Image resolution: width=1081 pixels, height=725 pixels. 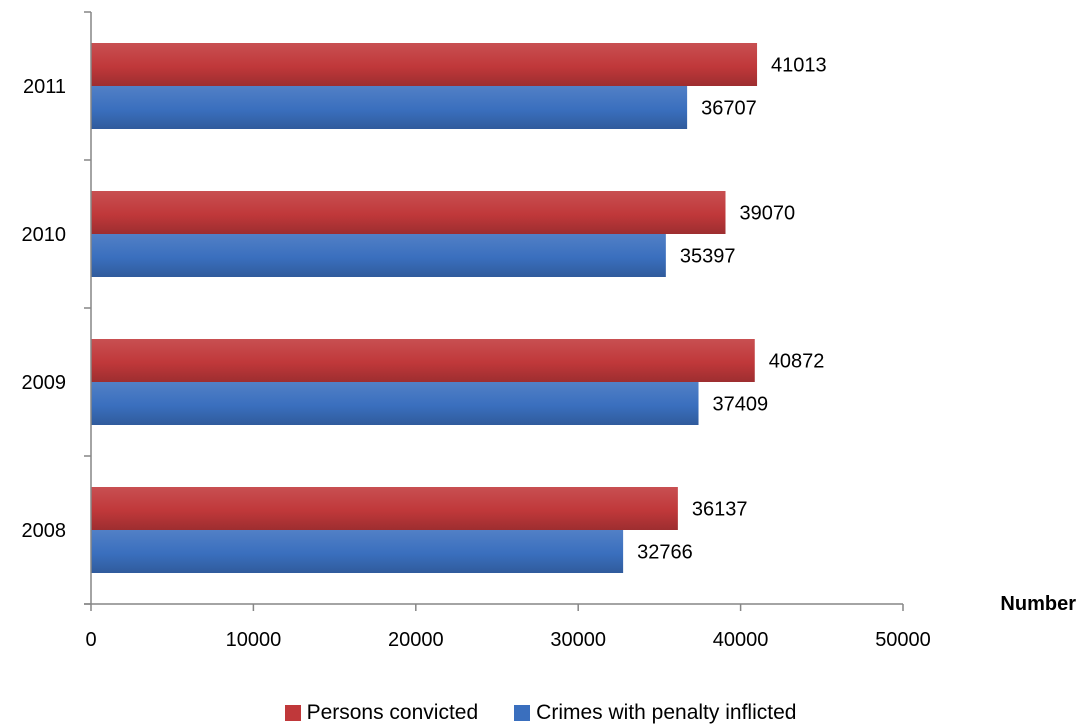 What do you see at coordinates (357, 551) in the screenshot?
I see `bar-crimes-with-penalty-inflicted-2008` at bounding box center [357, 551].